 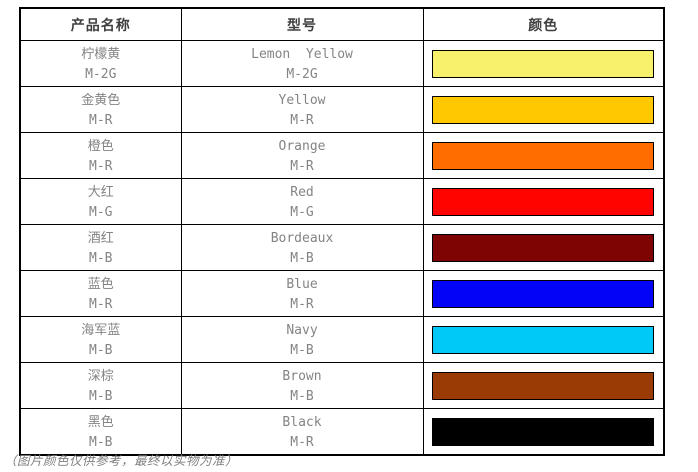 I want to click on product-name-cell: 柠檬黄 M-2G, so click(x=100, y=63).